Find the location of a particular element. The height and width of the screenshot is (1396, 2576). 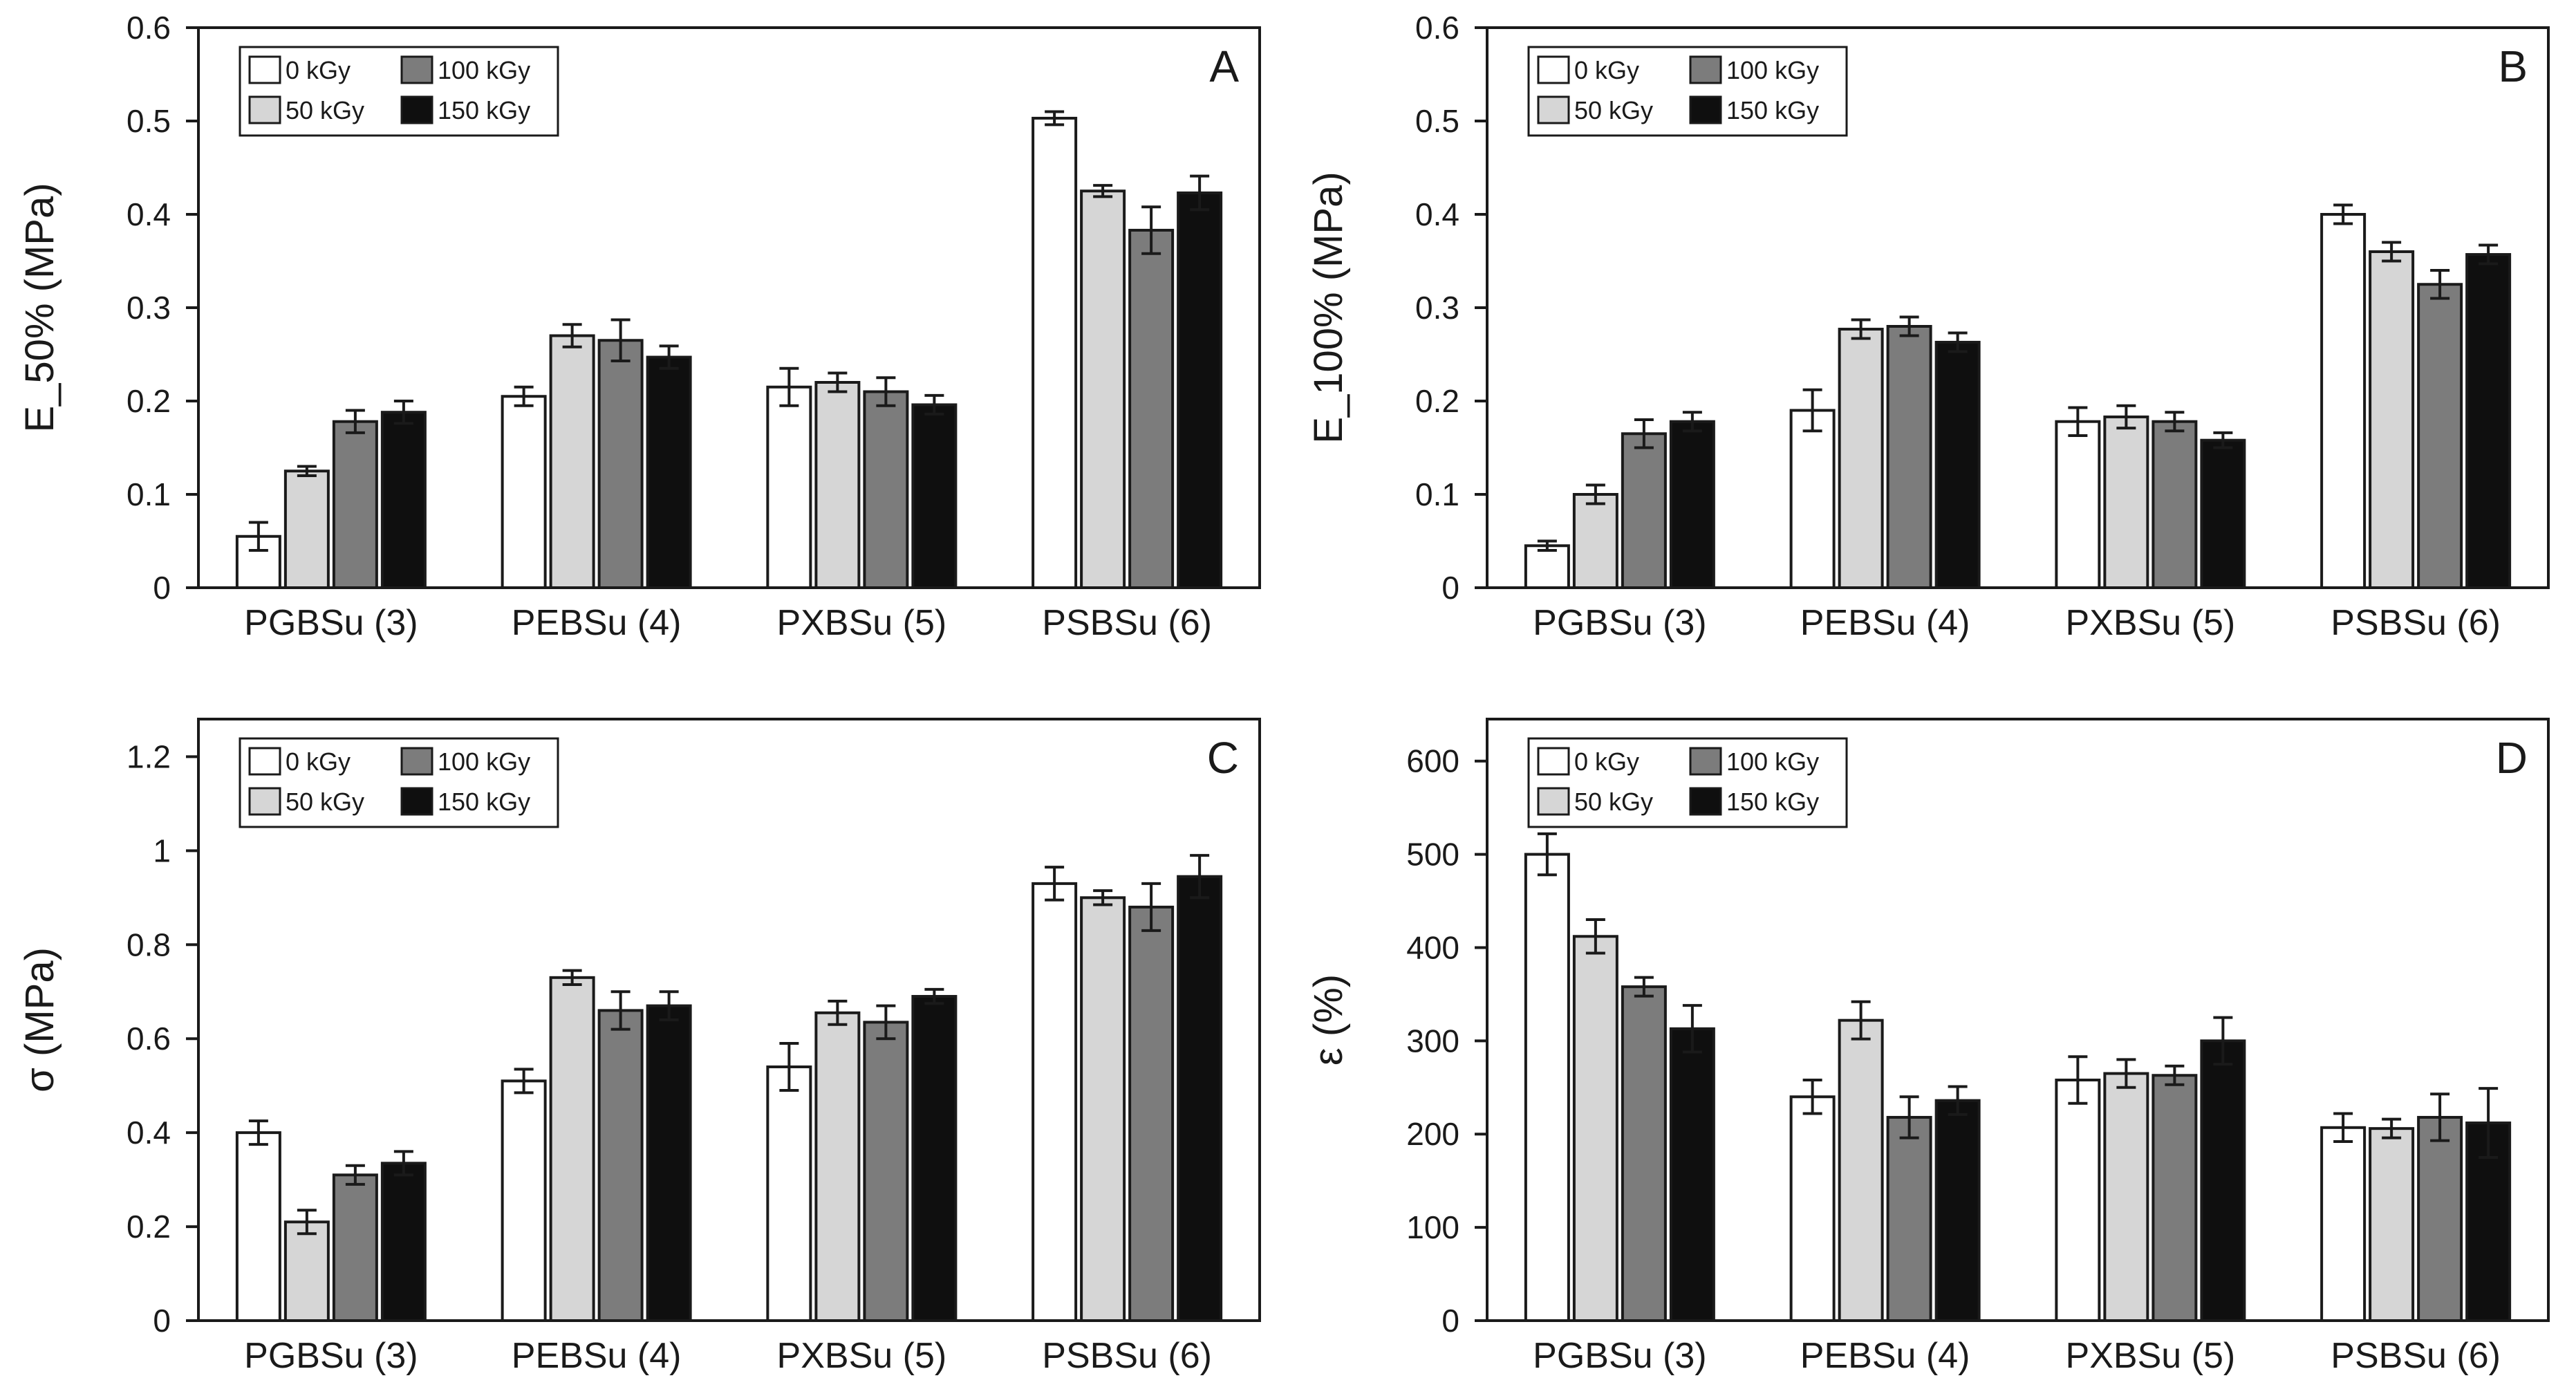

y-tick-label: 0.1 is located at coordinates (149, 494).